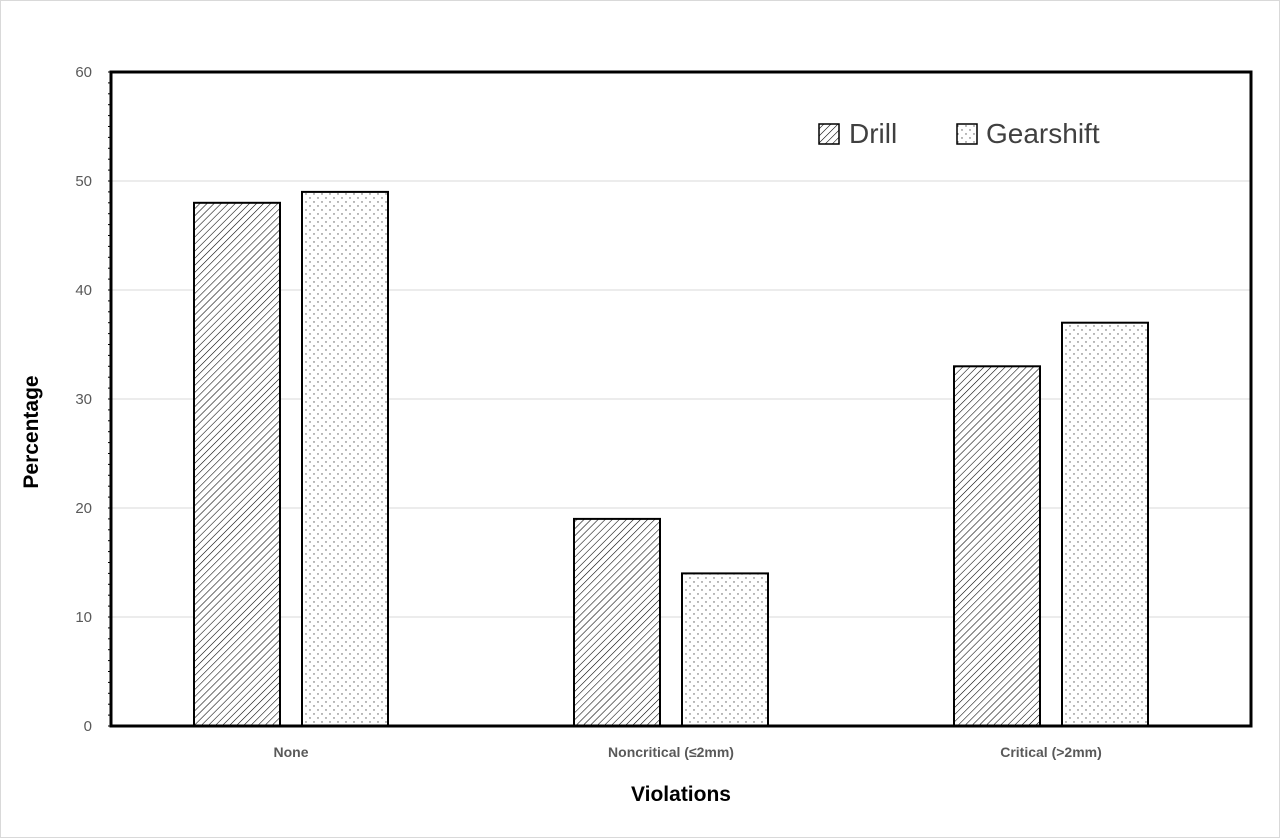  I want to click on legend-label-gearshift: Gearshift, so click(1043, 133).